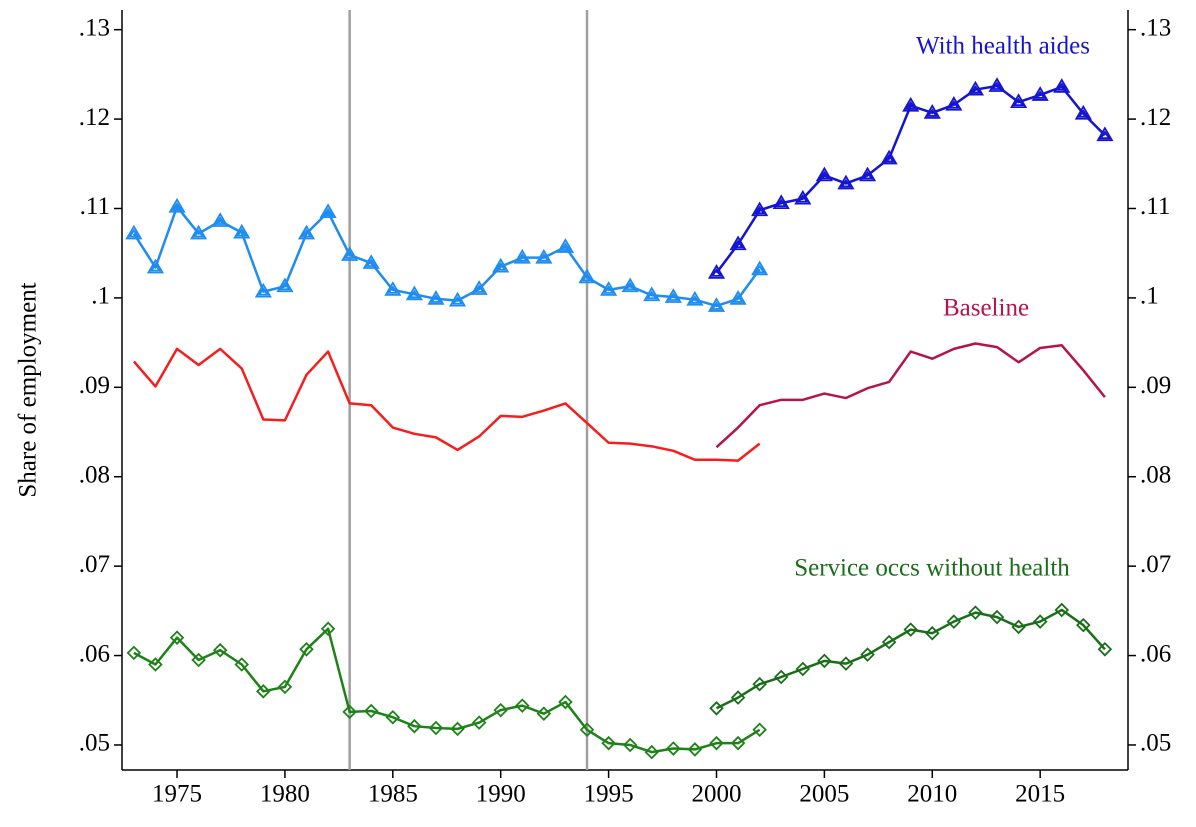 The image size is (1196, 827). I want to click on x-tick-label: 1985, so click(393, 794).